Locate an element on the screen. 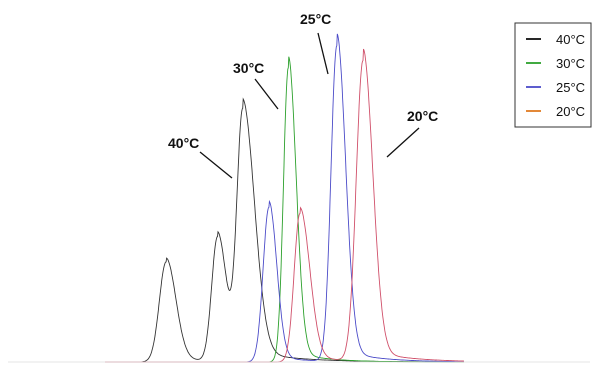 This screenshot has height=365, width=597. annotation-40: 40°C is located at coordinates (200, 157).